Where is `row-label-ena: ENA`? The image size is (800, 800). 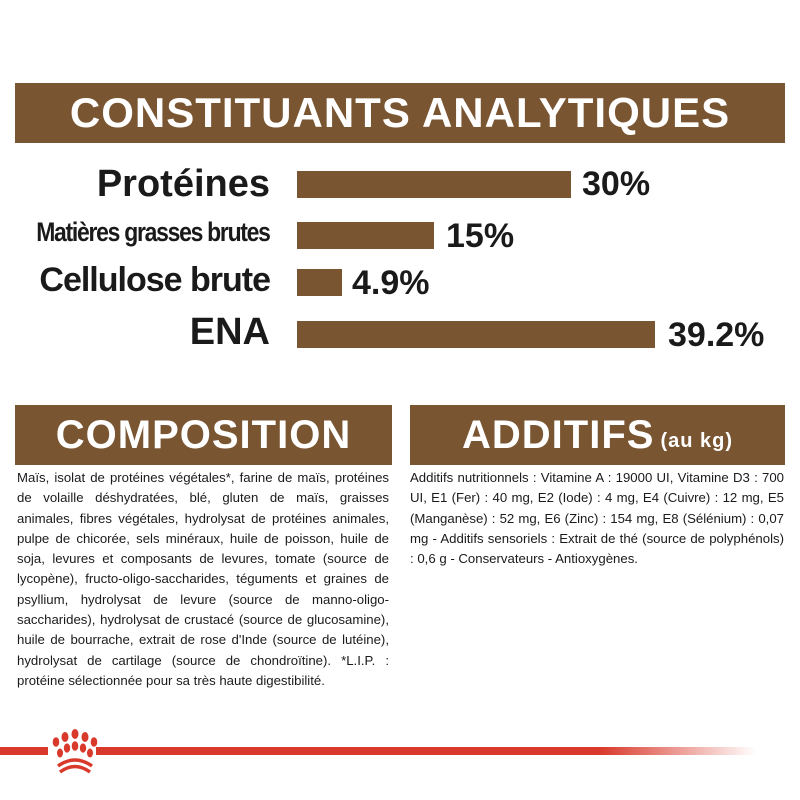
row-label-ena: ENA is located at coordinates (229, 332).